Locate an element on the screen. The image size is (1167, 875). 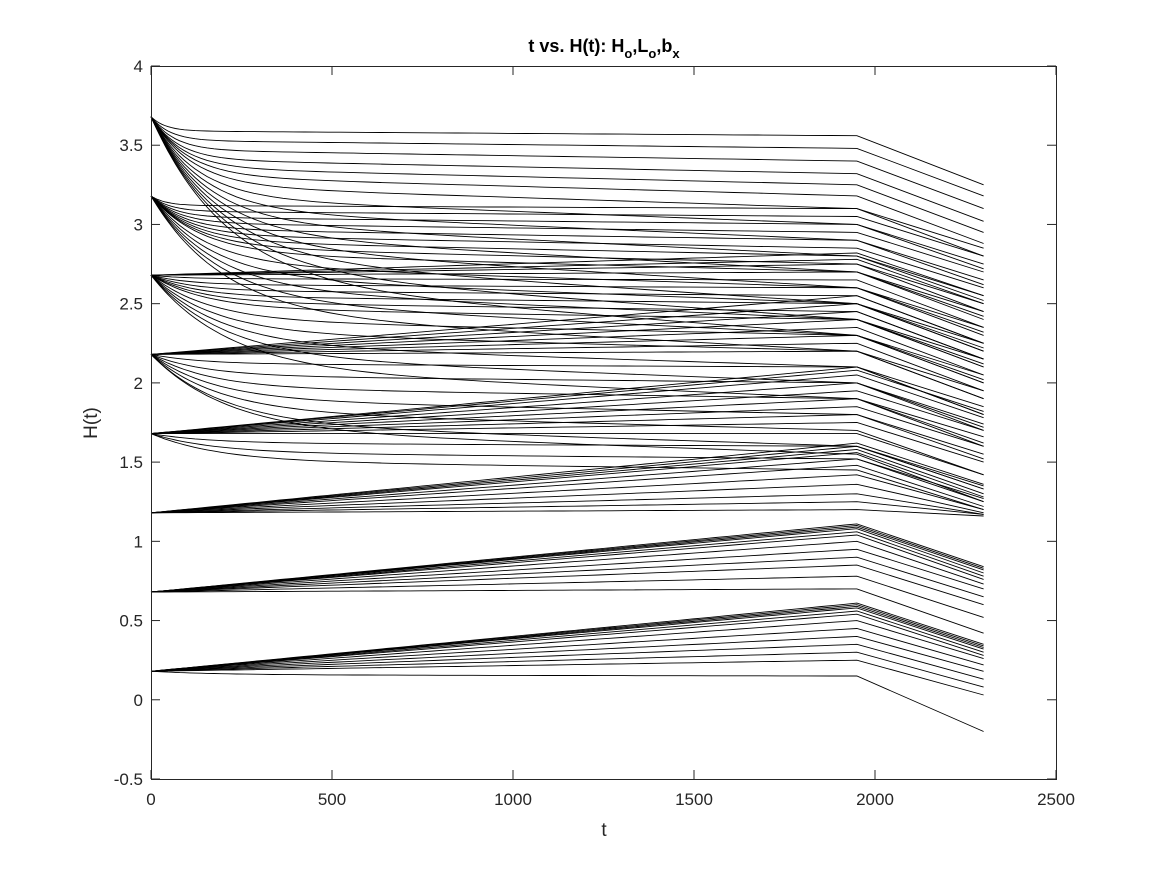
y-tick-label: 3.5 is located at coordinates (131, 145).